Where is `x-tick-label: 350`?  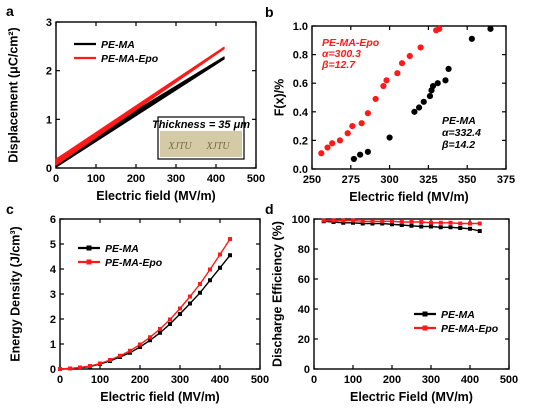
x-tick-label: 350 is located at coordinates (467, 180).